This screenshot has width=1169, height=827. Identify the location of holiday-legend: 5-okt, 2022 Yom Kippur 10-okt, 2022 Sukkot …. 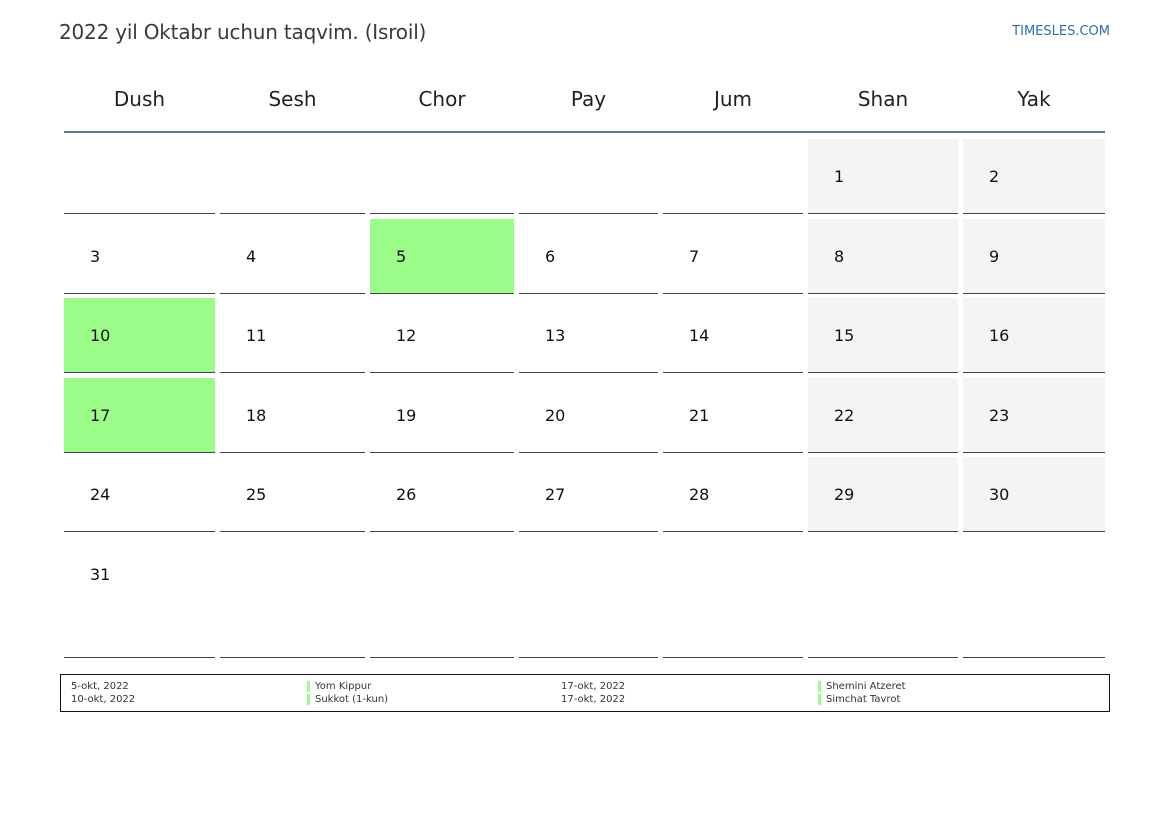
(585, 693).